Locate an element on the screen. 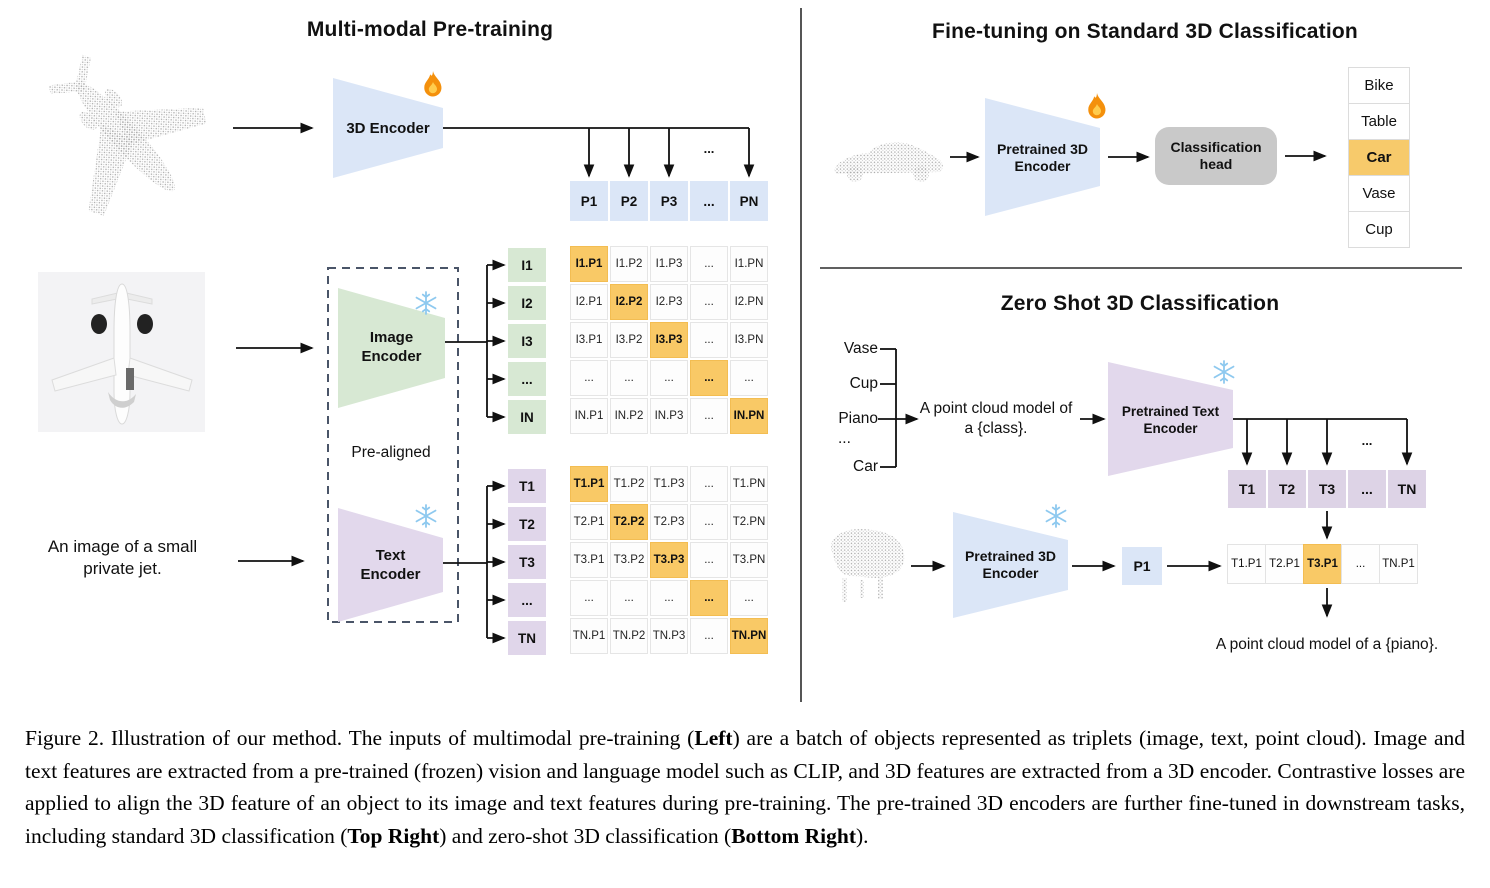 Image resolution: width=1490 pixels, height=888 pixels. matrix-cell: IN.PN is located at coordinates (749, 416).